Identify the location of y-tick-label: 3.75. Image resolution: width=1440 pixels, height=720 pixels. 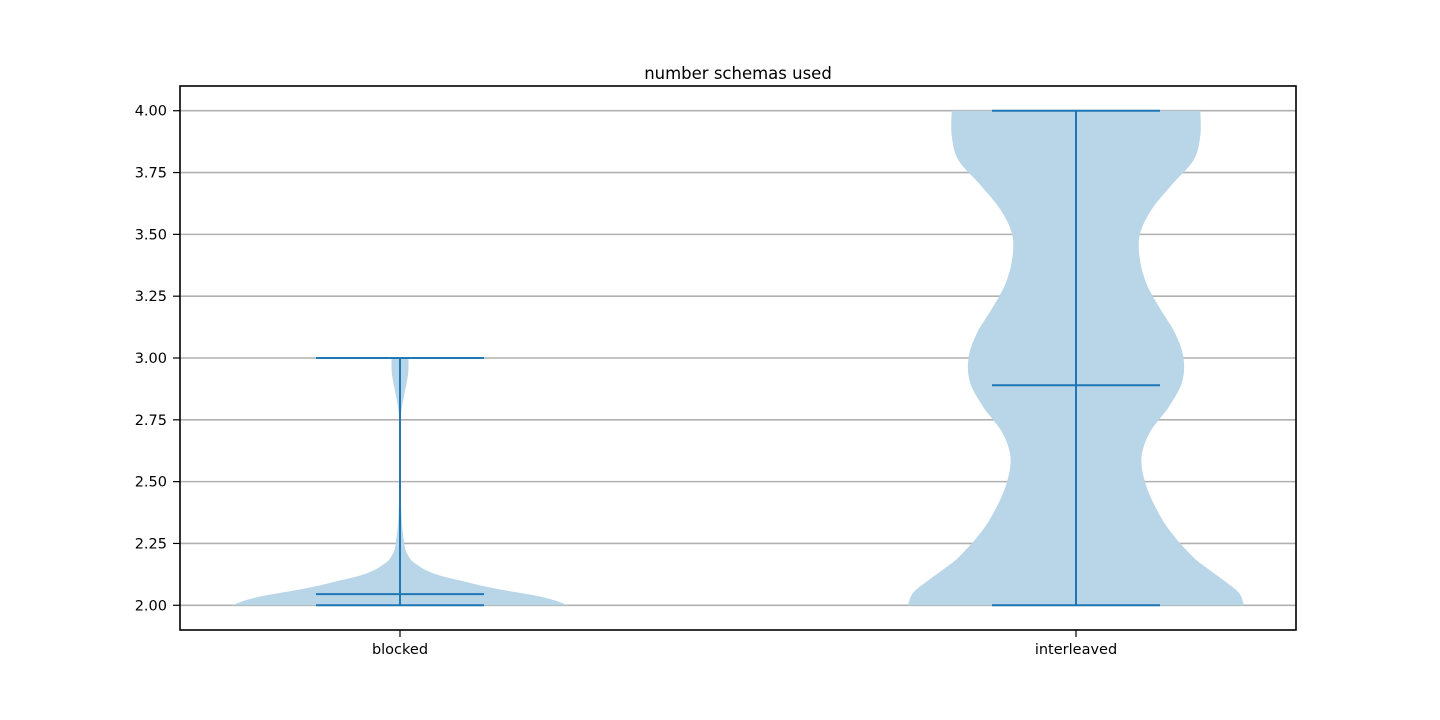
(151, 174).